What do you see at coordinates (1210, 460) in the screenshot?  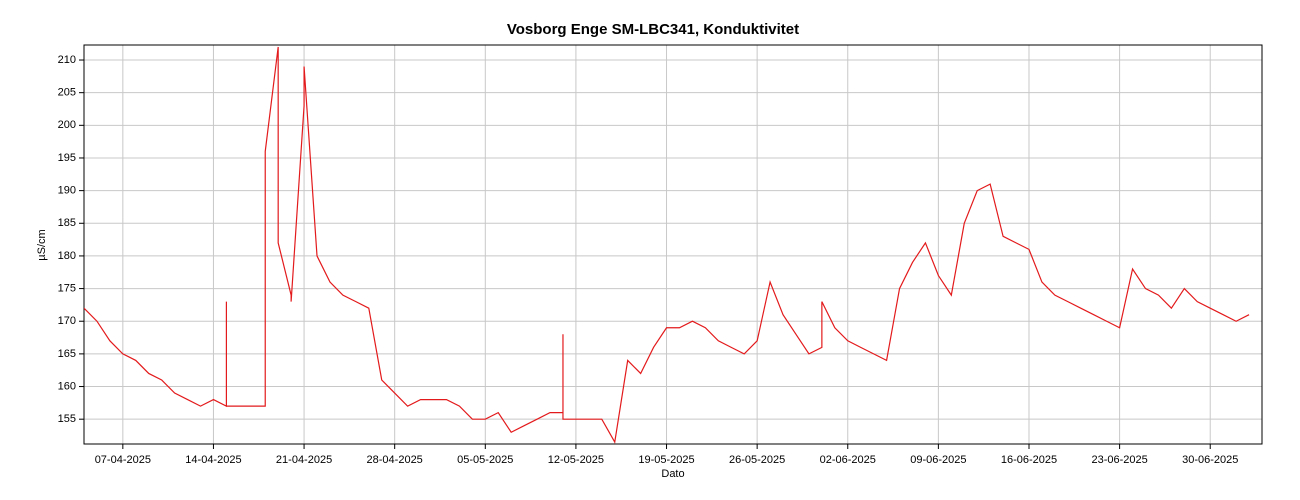 I see `x-tick-label: 30-06-2025` at bounding box center [1210, 460].